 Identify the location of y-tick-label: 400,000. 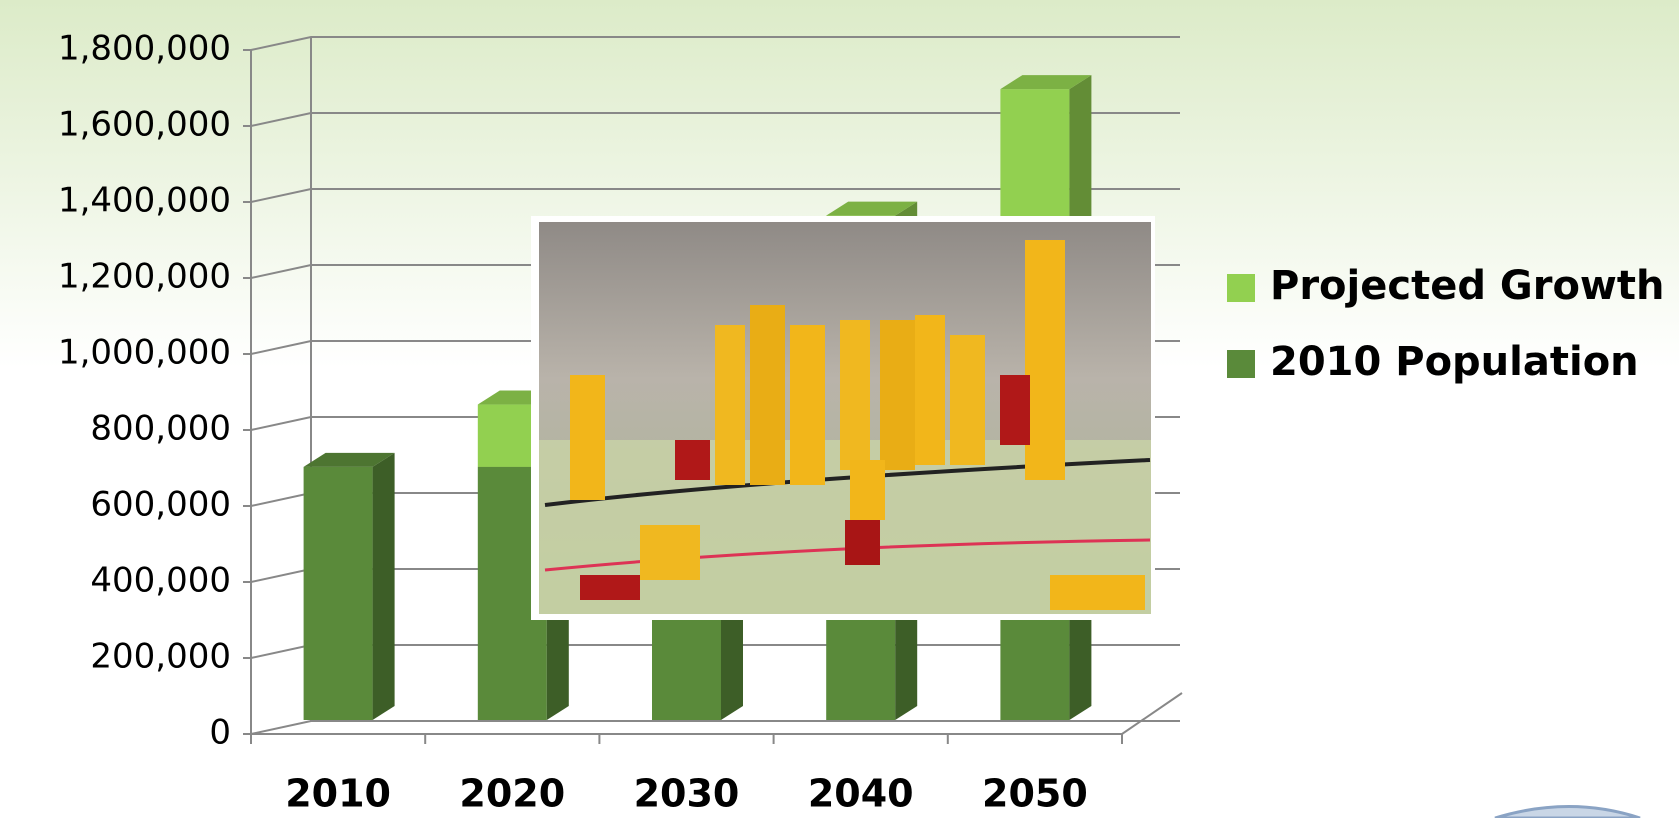
(160, 581).